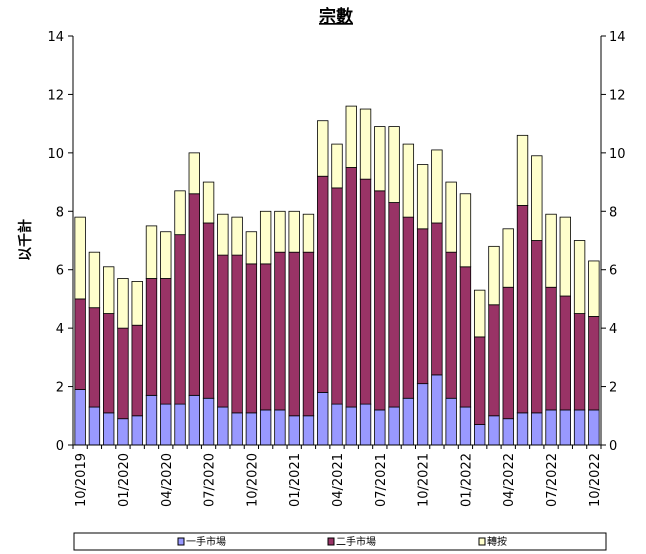 The image size is (646, 554). What do you see at coordinates (252, 480) in the screenshot?
I see `x-tick-label: 10/2020` at bounding box center [252, 480].